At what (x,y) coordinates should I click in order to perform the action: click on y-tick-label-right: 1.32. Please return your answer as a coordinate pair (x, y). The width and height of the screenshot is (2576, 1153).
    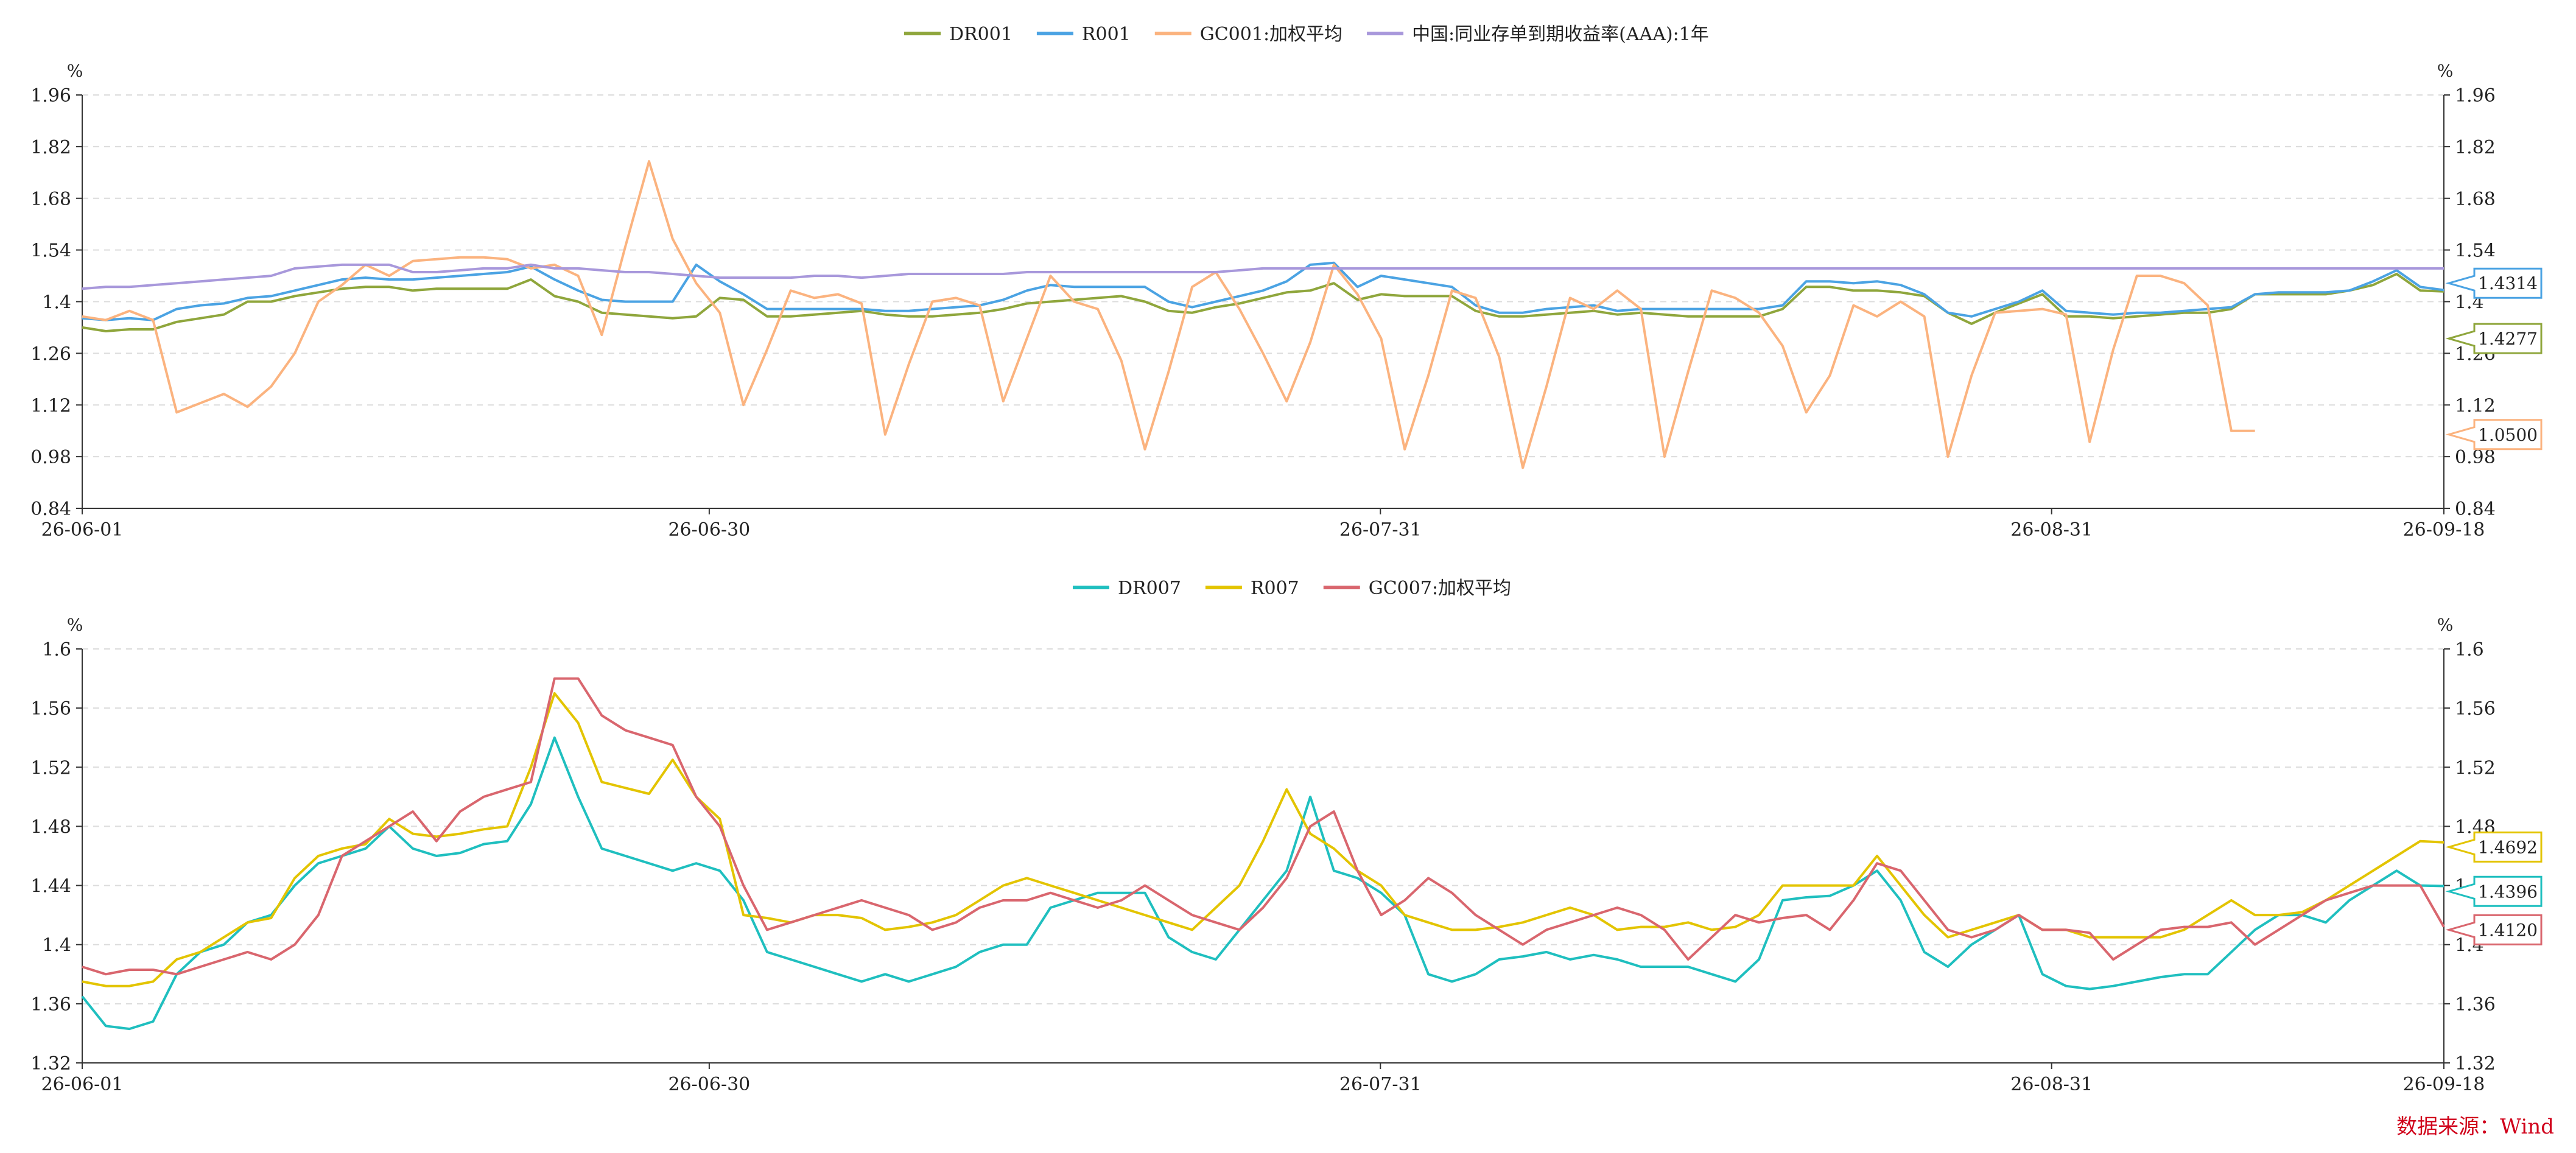
    Looking at the image, I should click on (2475, 1064).